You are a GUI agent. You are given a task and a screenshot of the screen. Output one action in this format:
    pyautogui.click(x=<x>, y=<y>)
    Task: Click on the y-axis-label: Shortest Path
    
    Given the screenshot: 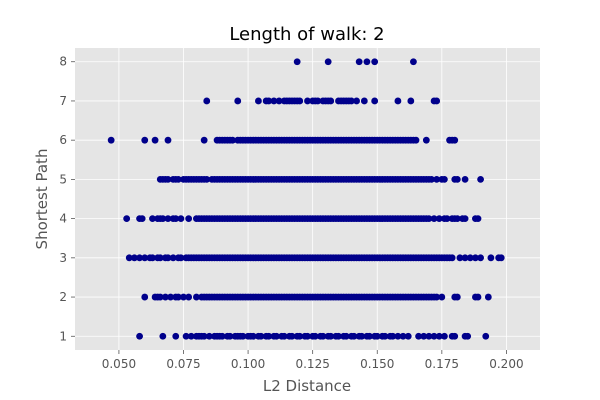 What is the action you would take?
    pyautogui.click(x=42, y=199)
    